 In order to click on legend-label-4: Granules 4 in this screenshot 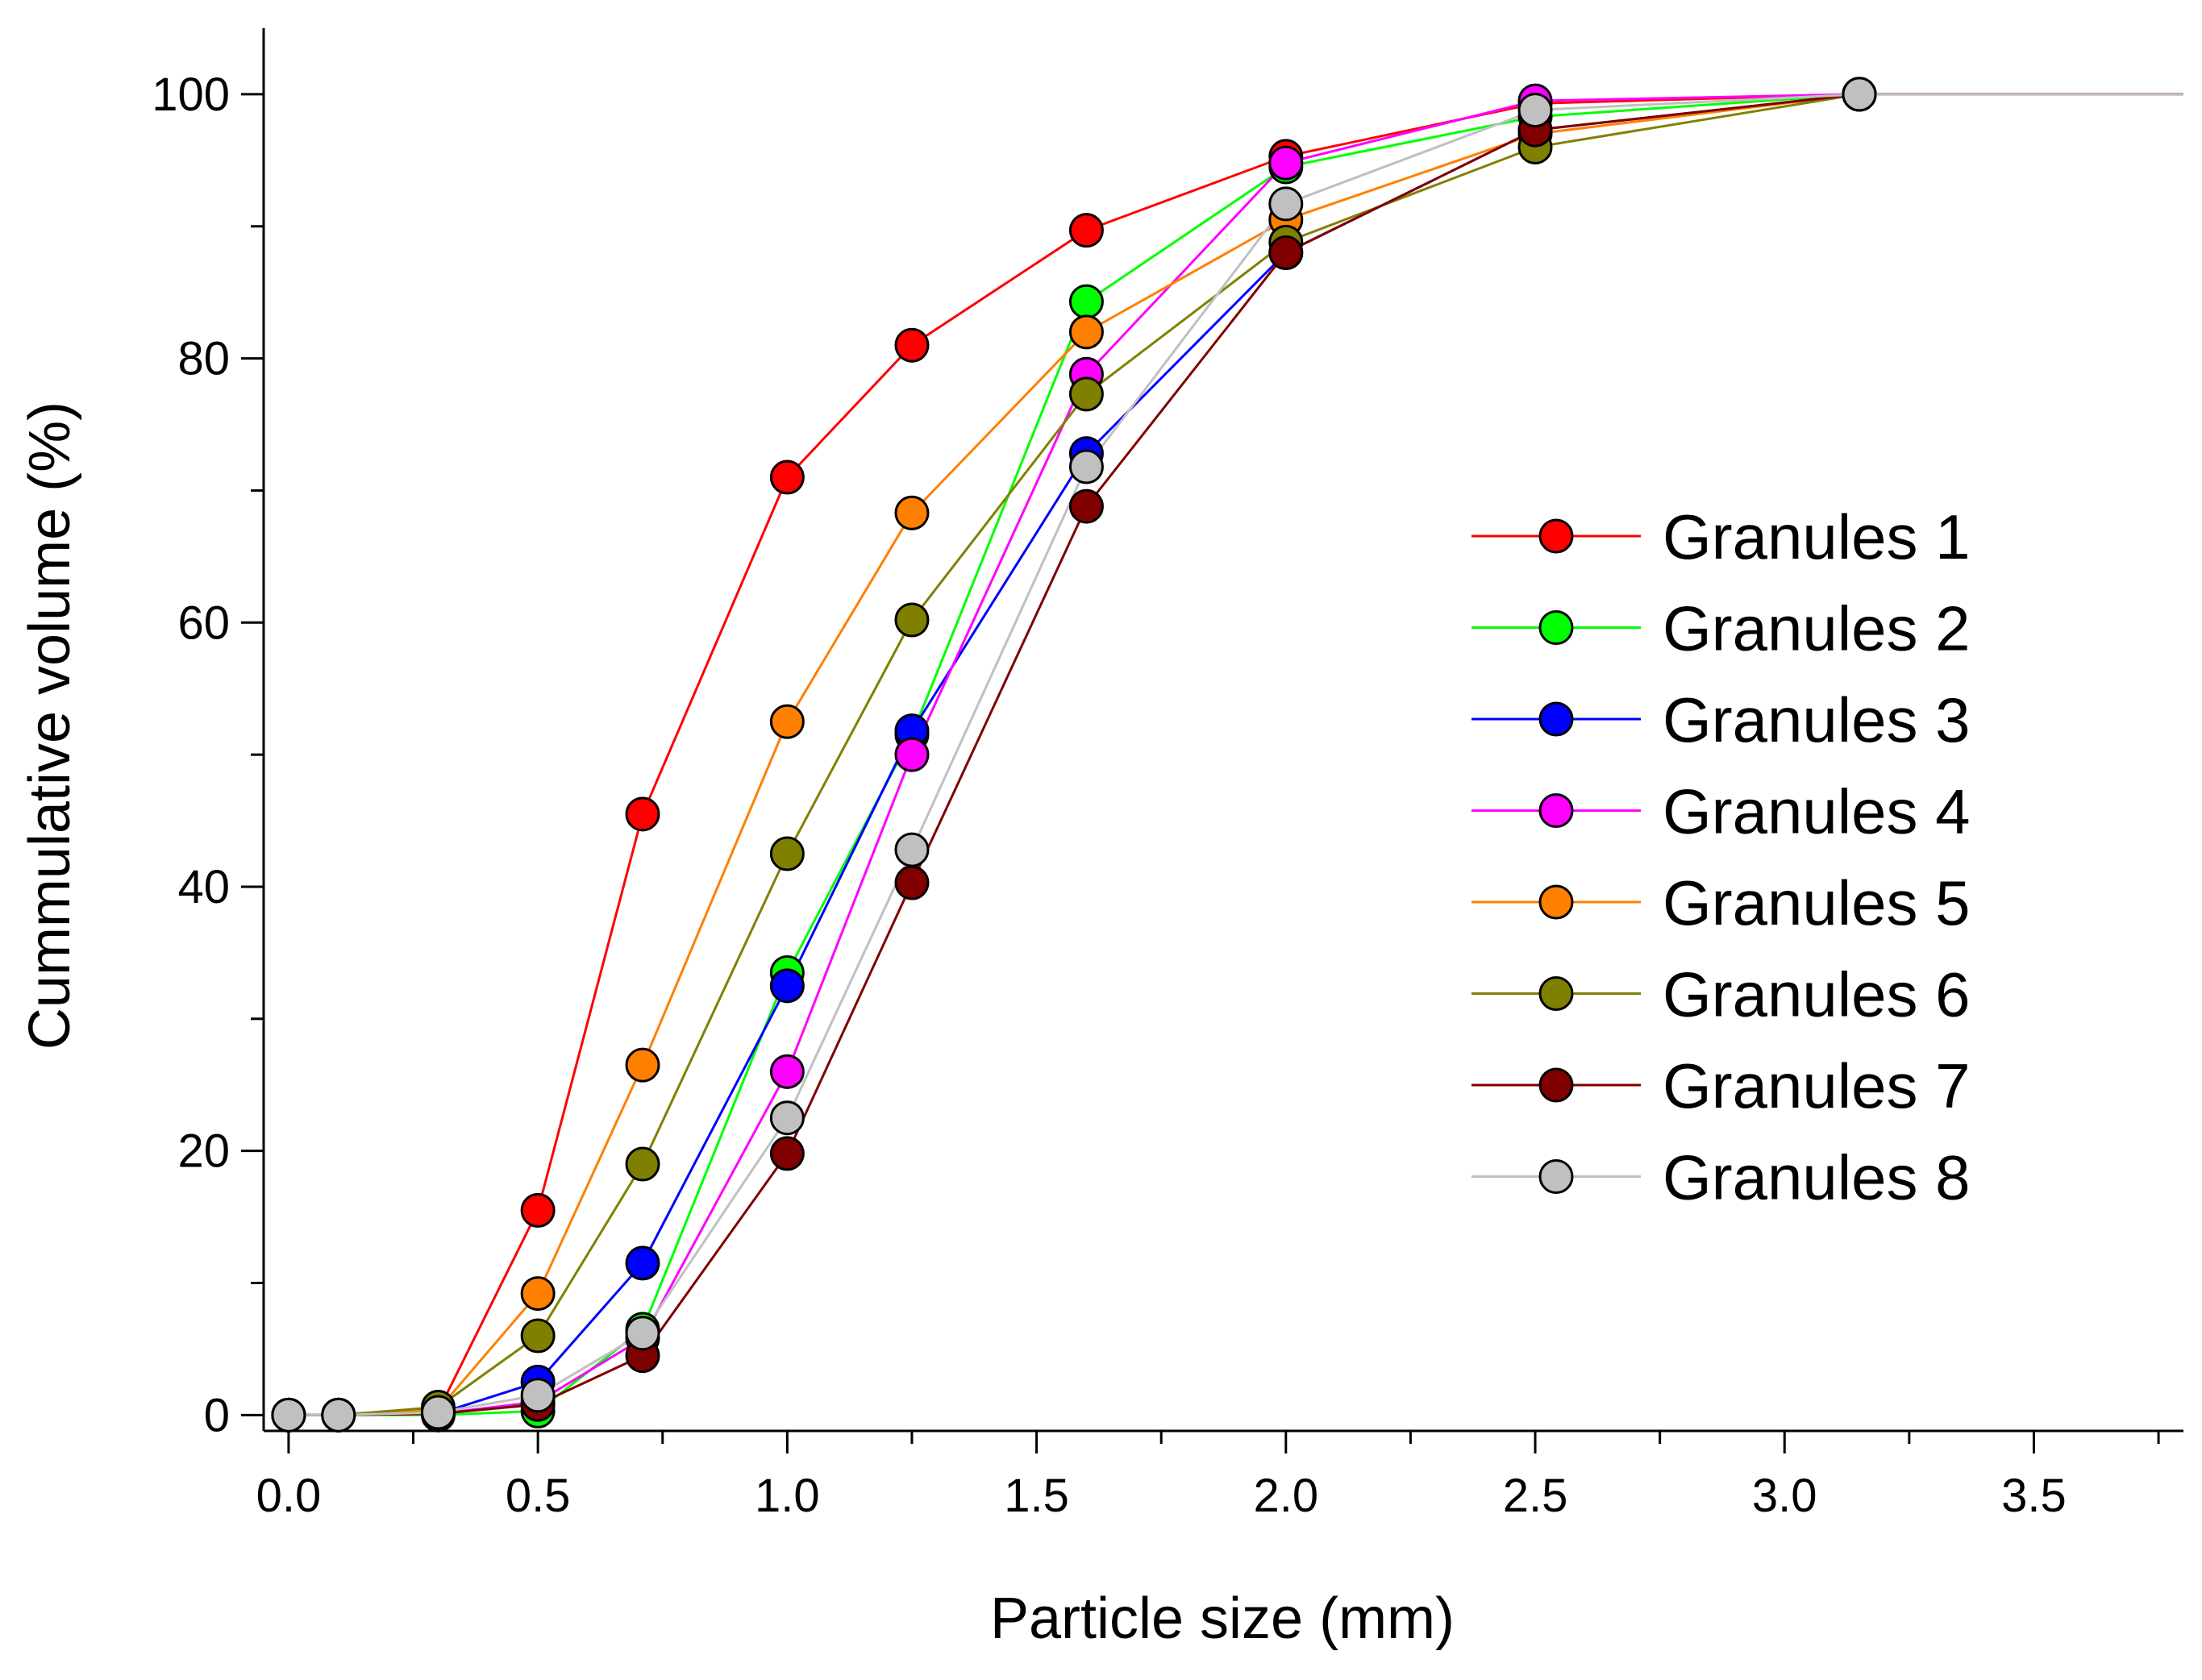, I will do `click(1817, 811)`.